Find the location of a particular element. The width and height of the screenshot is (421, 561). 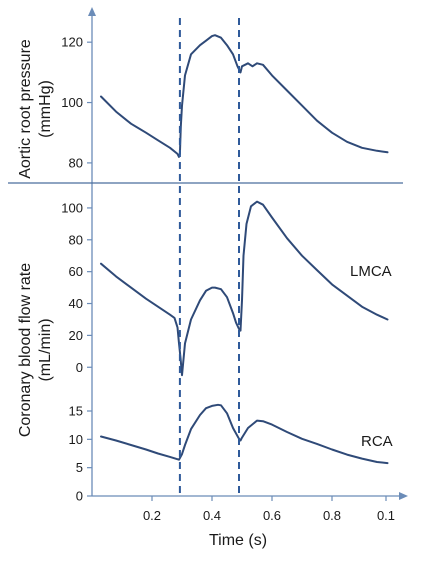

y-tick-label: 120 is located at coordinates (72, 42).